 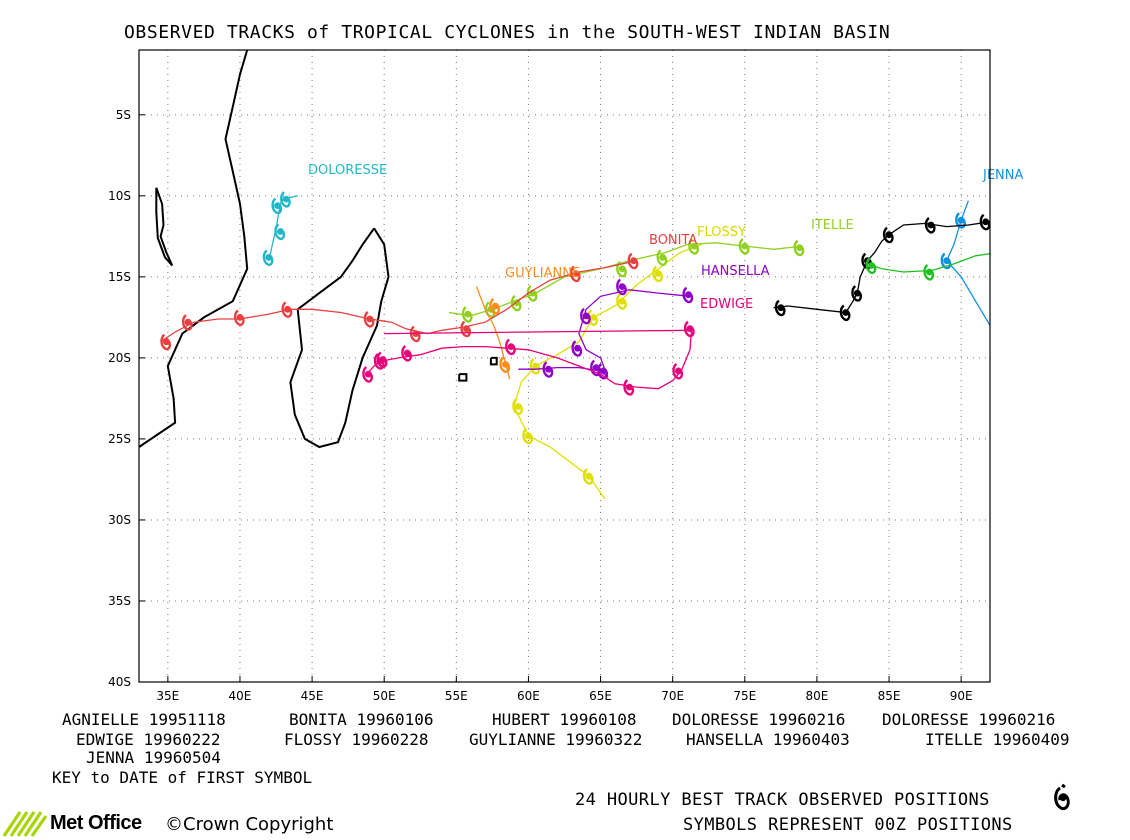 I want to click on legend-entry-10: ITELLE 19960409, so click(x=997, y=739).